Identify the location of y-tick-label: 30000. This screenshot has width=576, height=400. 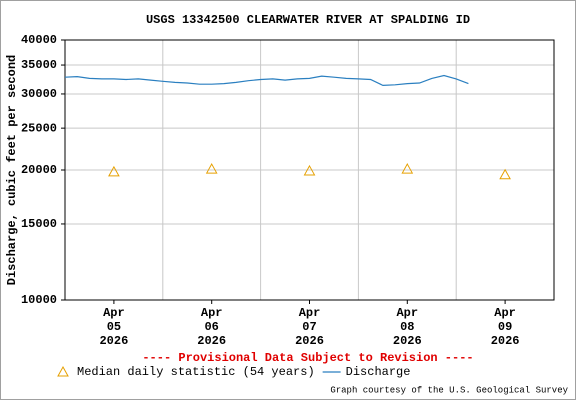
(39, 94).